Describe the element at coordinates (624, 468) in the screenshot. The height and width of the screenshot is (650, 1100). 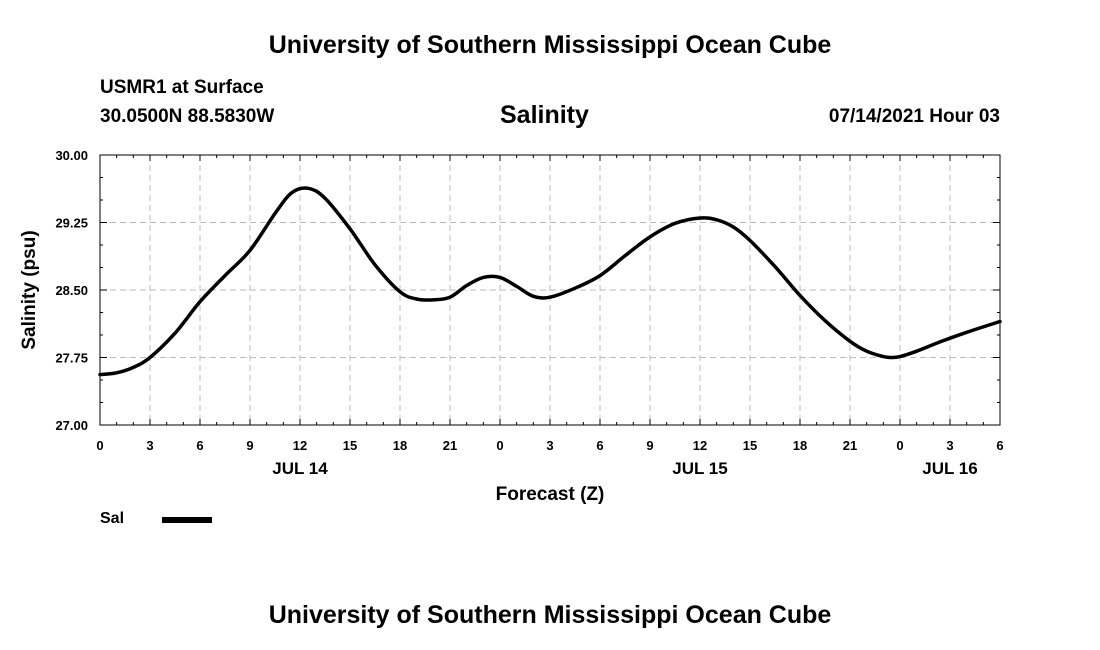
I see `date-labels: JUL 14 JUL 15 JUL 16` at that location.